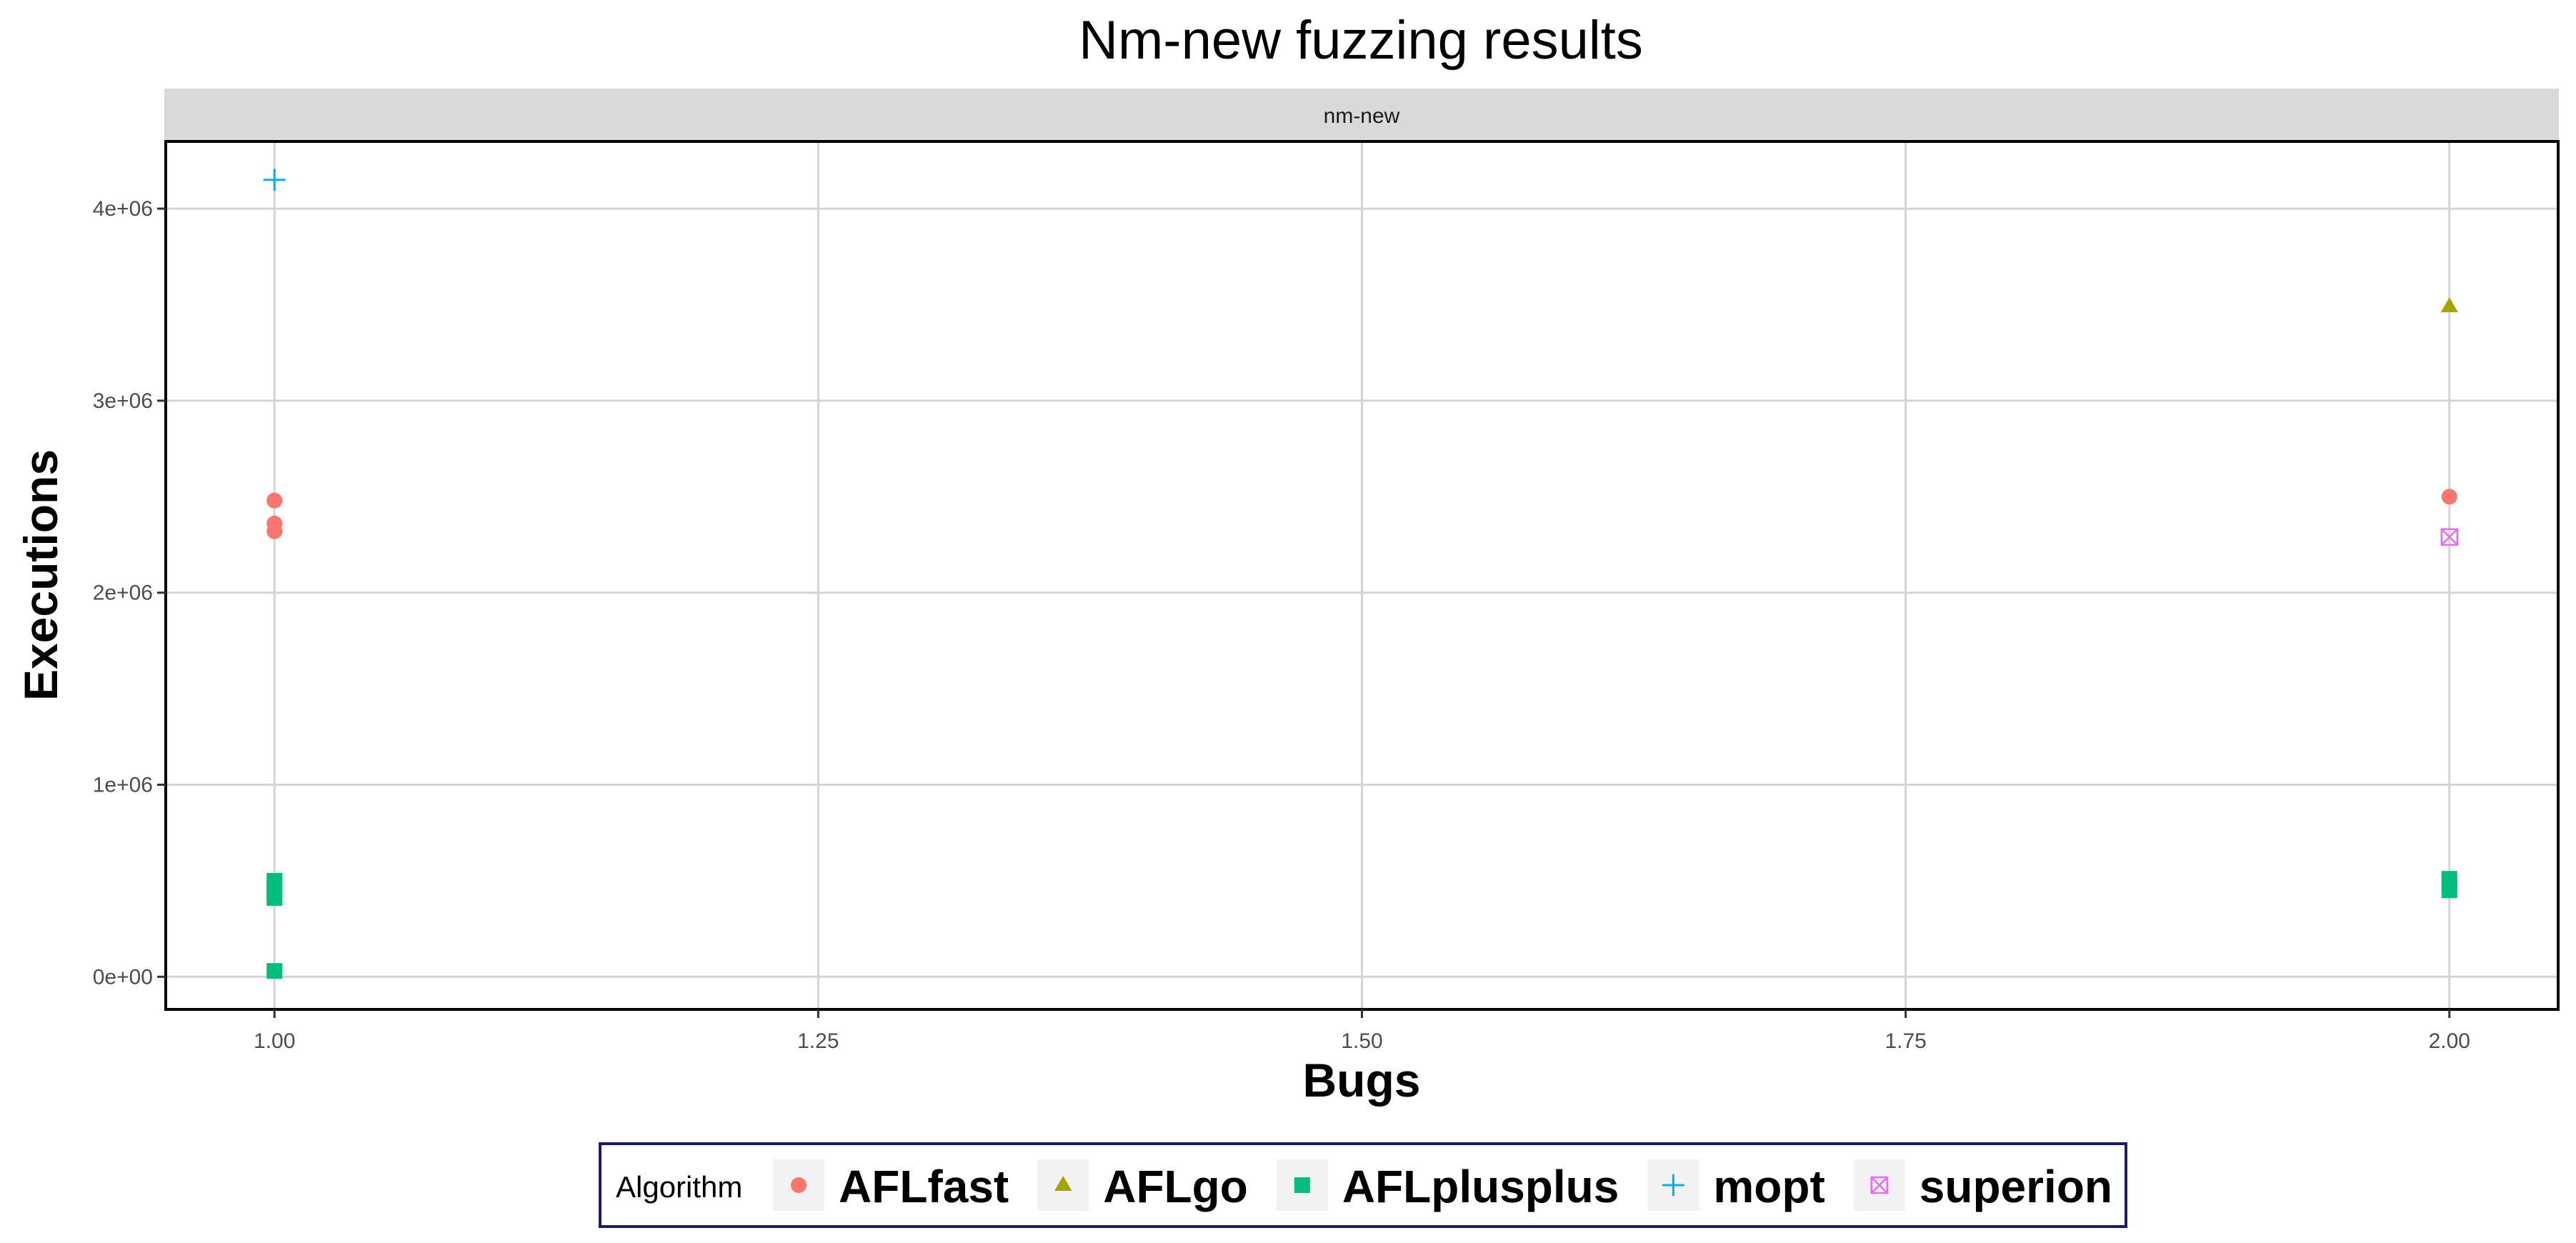  I want to click on legend-label: AFLfast, so click(924, 1186).